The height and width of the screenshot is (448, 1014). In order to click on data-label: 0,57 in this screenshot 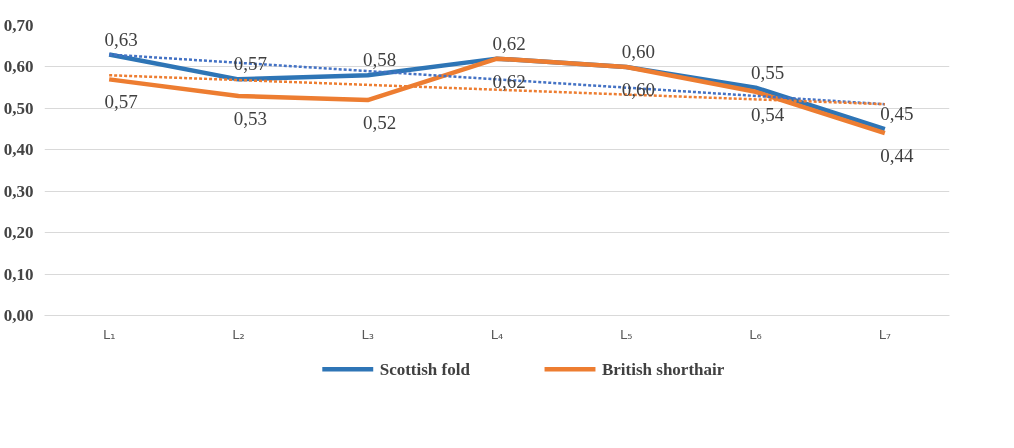, I will do `click(121, 102)`.